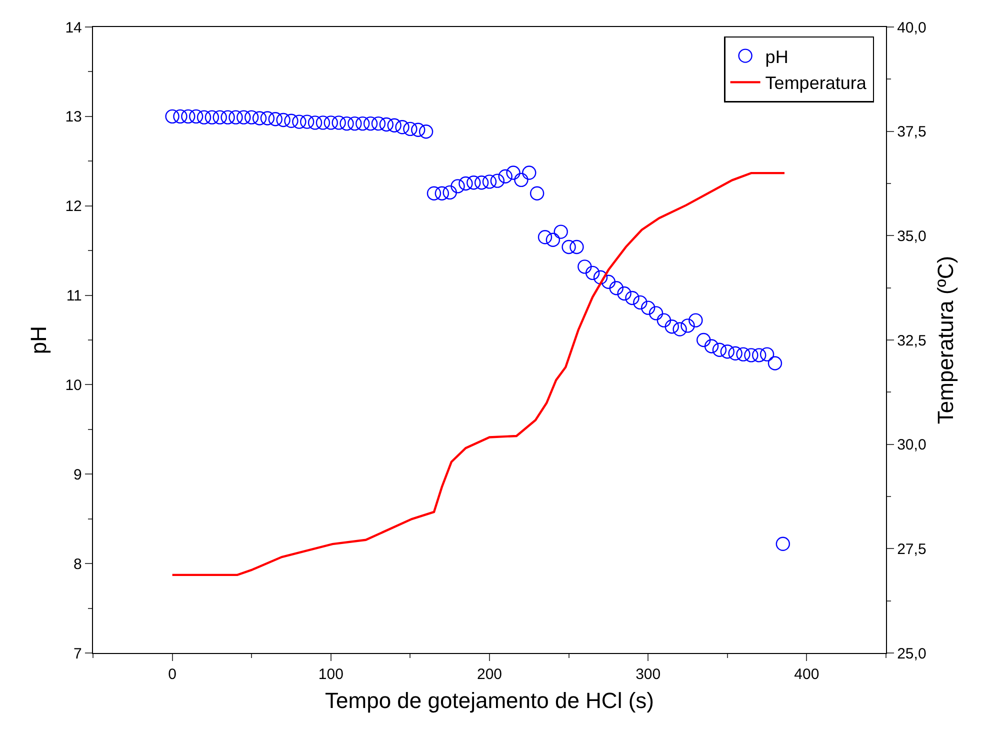  I want to click on y2-tick-label: 25,0, so click(911, 653).